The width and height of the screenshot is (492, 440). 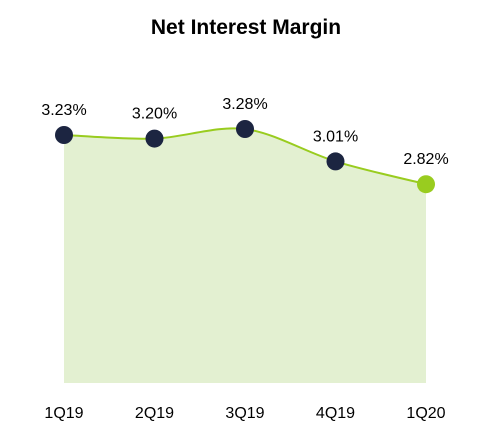 What do you see at coordinates (245, 129) in the screenshot?
I see `data-point-3q19` at bounding box center [245, 129].